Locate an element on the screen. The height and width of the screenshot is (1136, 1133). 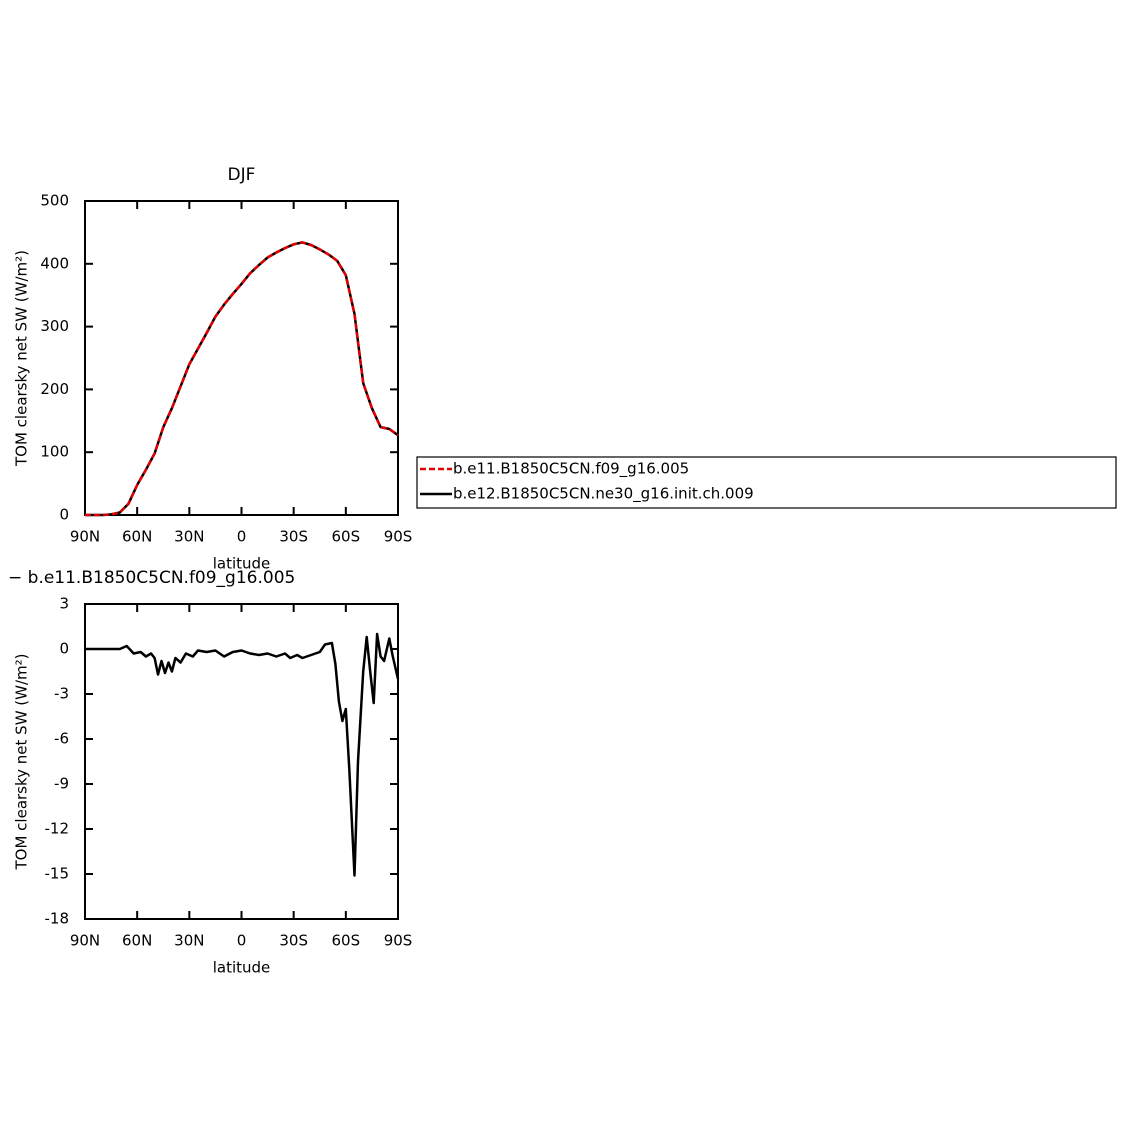
y-tick-label: 200 is located at coordinates (54, 389).